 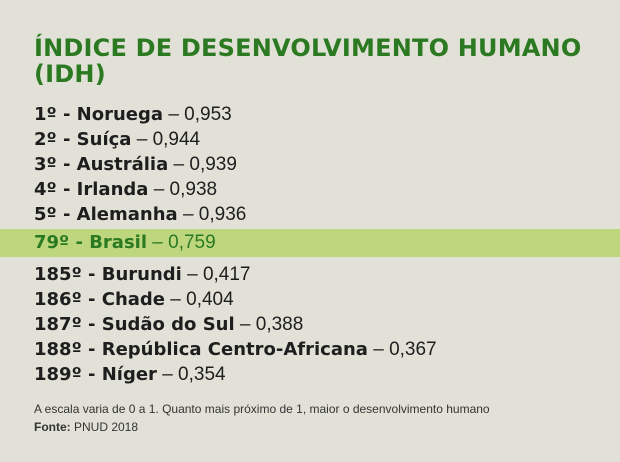 What do you see at coordinates (310, 274) in the screenshot?
I see `ranking-row-185: 185º - Burundi – 0,417` at bounding box center [310, 274].